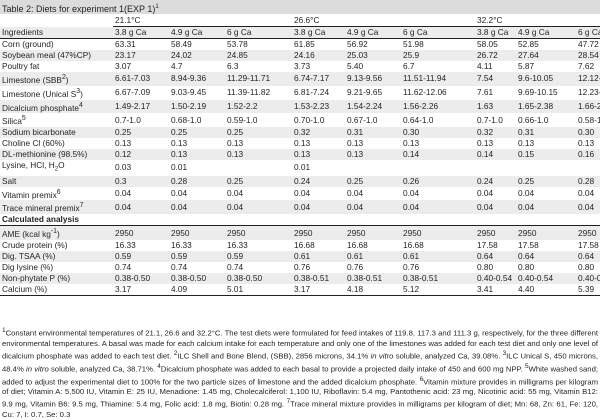 Image resolution: width=600 pixels, height=420 pixels. I want to click on table-cell: 0.26, so click(411, 180).